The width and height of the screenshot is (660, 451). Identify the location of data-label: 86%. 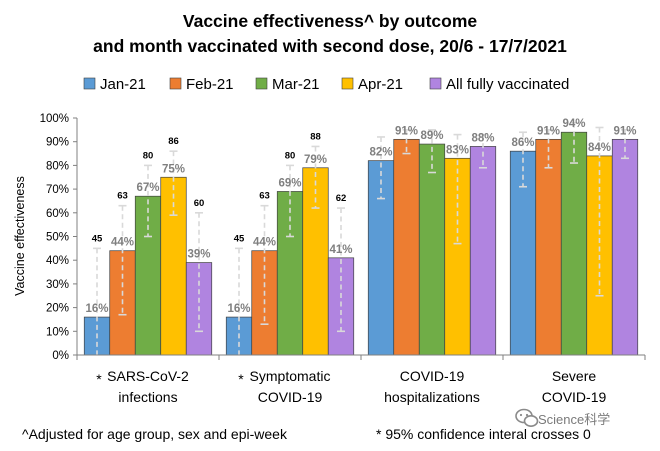
(522, 143).